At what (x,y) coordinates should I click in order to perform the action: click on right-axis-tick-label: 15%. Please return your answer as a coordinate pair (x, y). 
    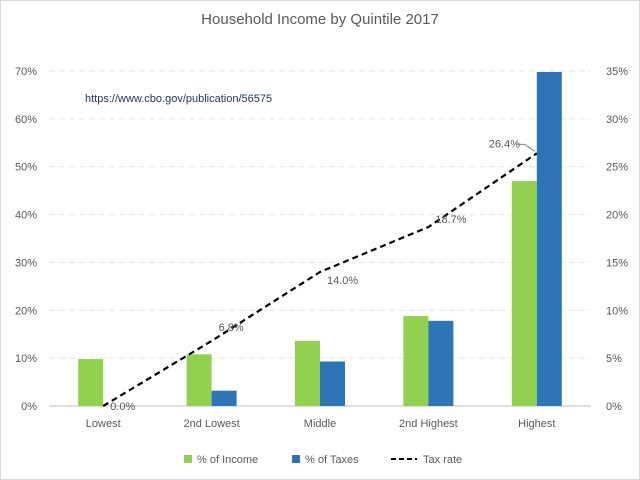
    Looking at the image, I should click on (617, 263).